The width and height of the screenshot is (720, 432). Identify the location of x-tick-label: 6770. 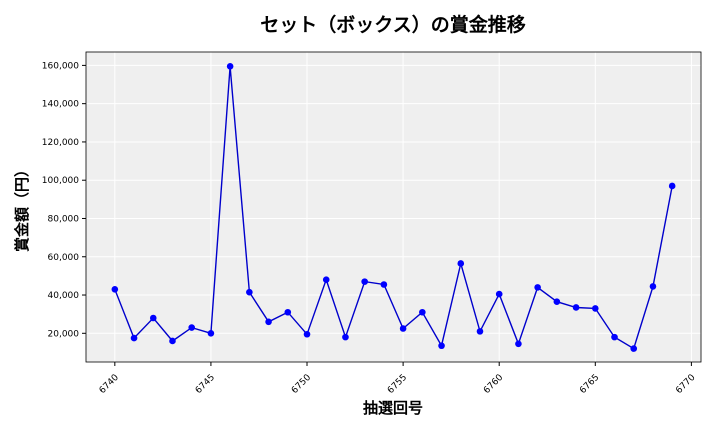
(685, 384).